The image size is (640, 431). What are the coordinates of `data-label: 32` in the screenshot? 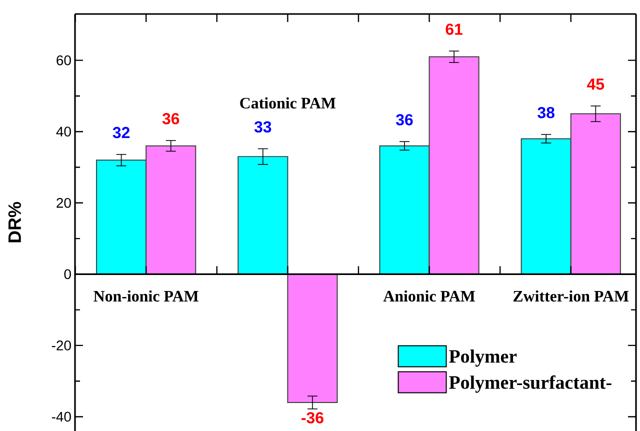 It's located at (121, 132).